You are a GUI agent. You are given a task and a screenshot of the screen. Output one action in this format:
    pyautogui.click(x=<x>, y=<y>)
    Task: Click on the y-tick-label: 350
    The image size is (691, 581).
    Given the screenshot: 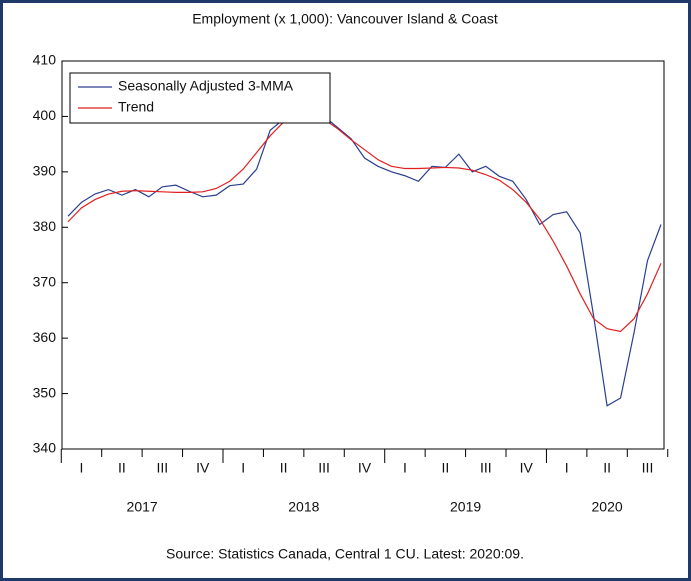 What is the action you would take?
    pyautogui.click(x=45, y=392)
    